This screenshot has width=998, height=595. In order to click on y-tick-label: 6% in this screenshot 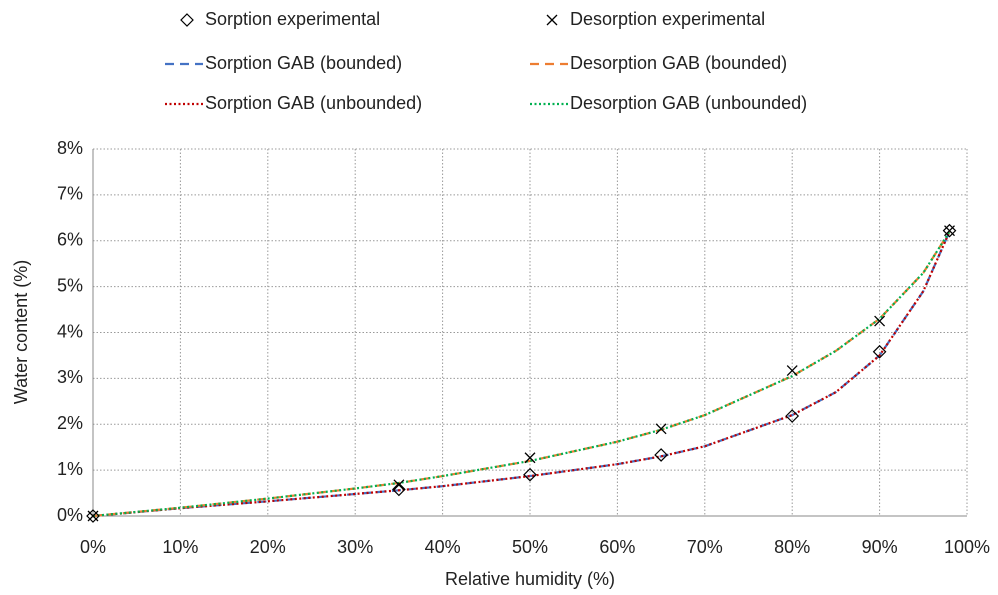, I will do `click(70, 240)`.